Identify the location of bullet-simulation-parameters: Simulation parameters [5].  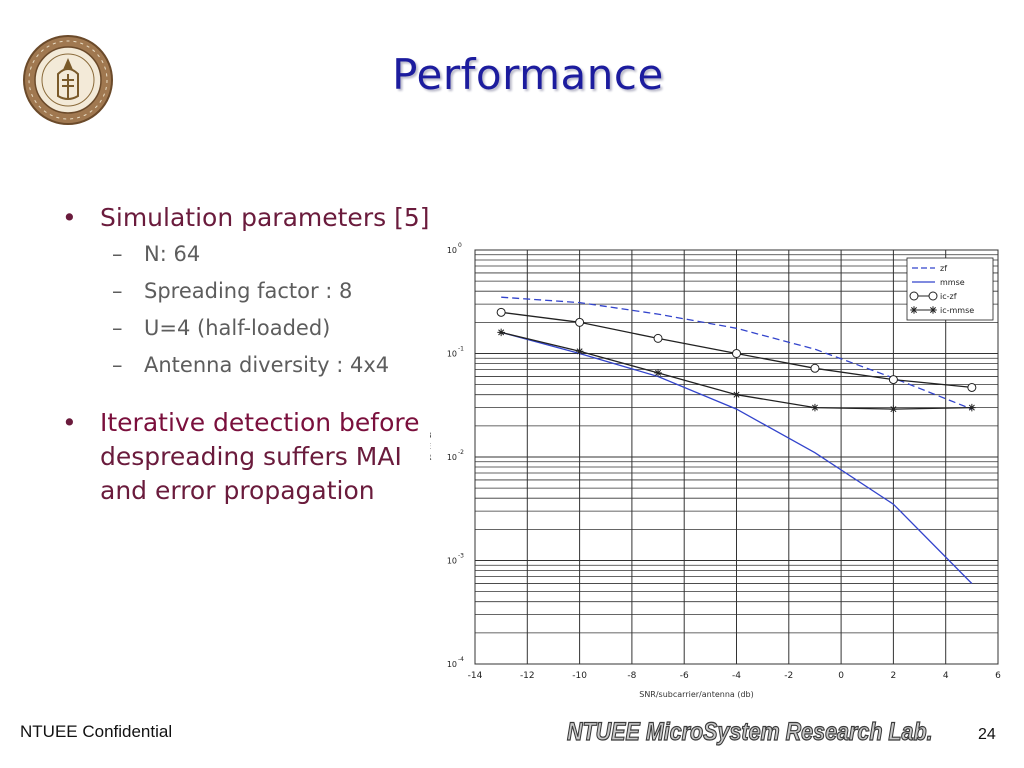
(247, 218).